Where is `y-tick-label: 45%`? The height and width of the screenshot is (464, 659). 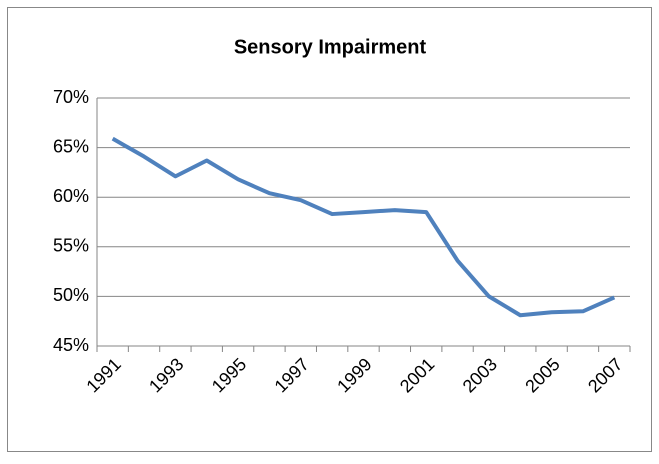 y-tick-label: 45% is located at coordinates (71, 345).